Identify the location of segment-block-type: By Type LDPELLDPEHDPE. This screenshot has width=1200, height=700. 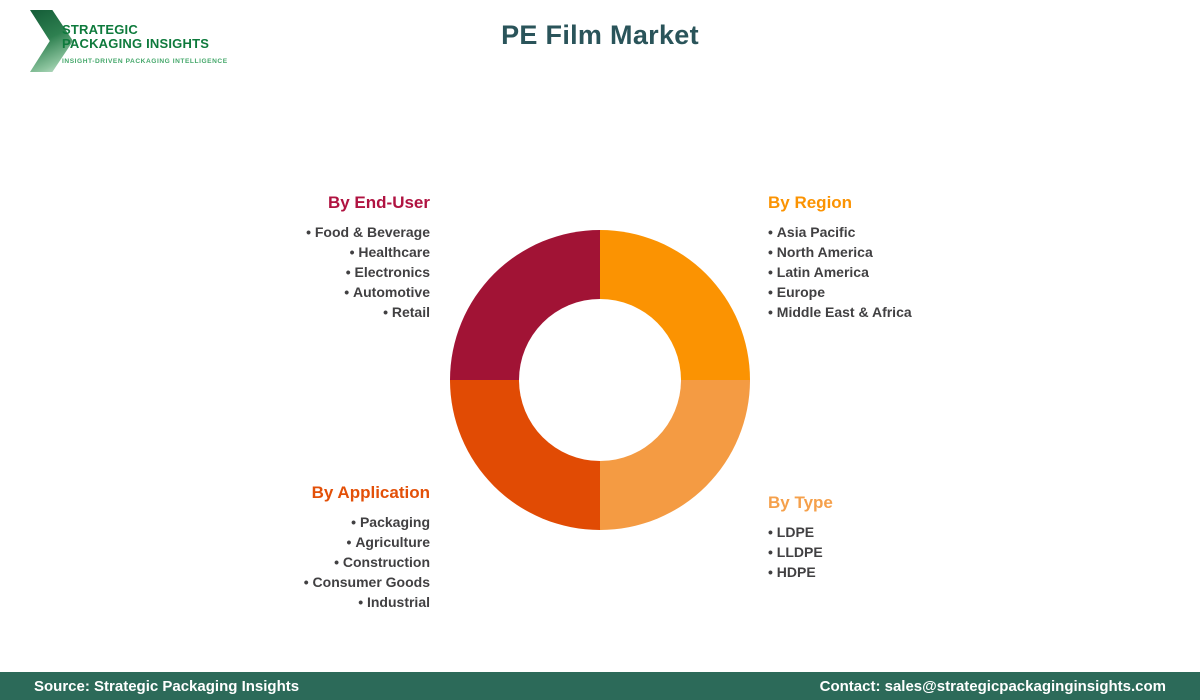
(893, 537).